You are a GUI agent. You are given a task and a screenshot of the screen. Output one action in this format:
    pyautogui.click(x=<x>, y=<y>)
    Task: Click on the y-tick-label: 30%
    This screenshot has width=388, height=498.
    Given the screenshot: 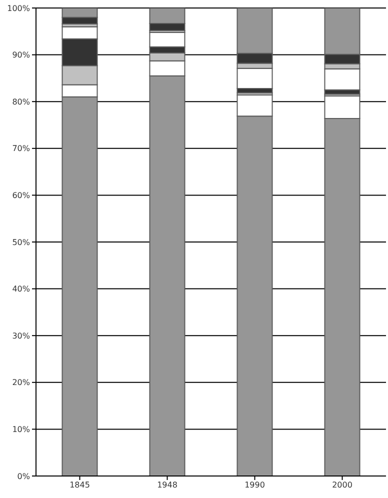 What is the action you would take?
    pyautogui.click(x=21, y=335)
    